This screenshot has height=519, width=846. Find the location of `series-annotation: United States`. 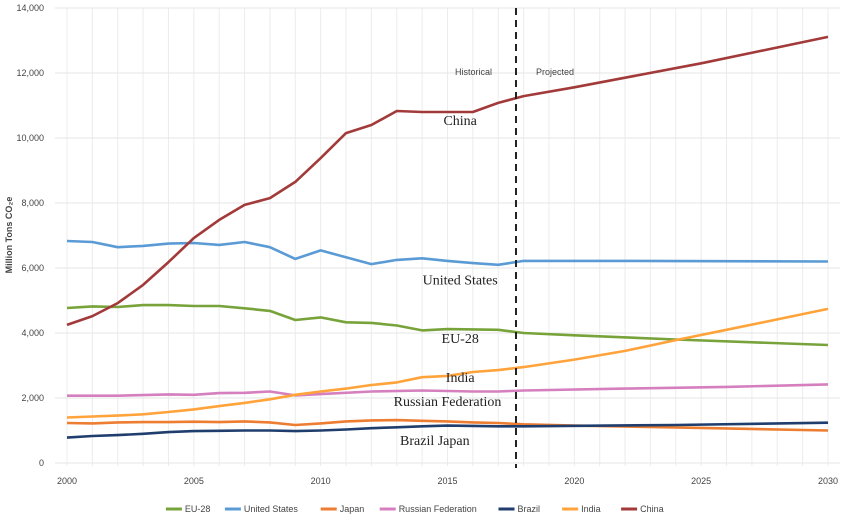

series-annotation: United States is located at coordinates (460, 280).